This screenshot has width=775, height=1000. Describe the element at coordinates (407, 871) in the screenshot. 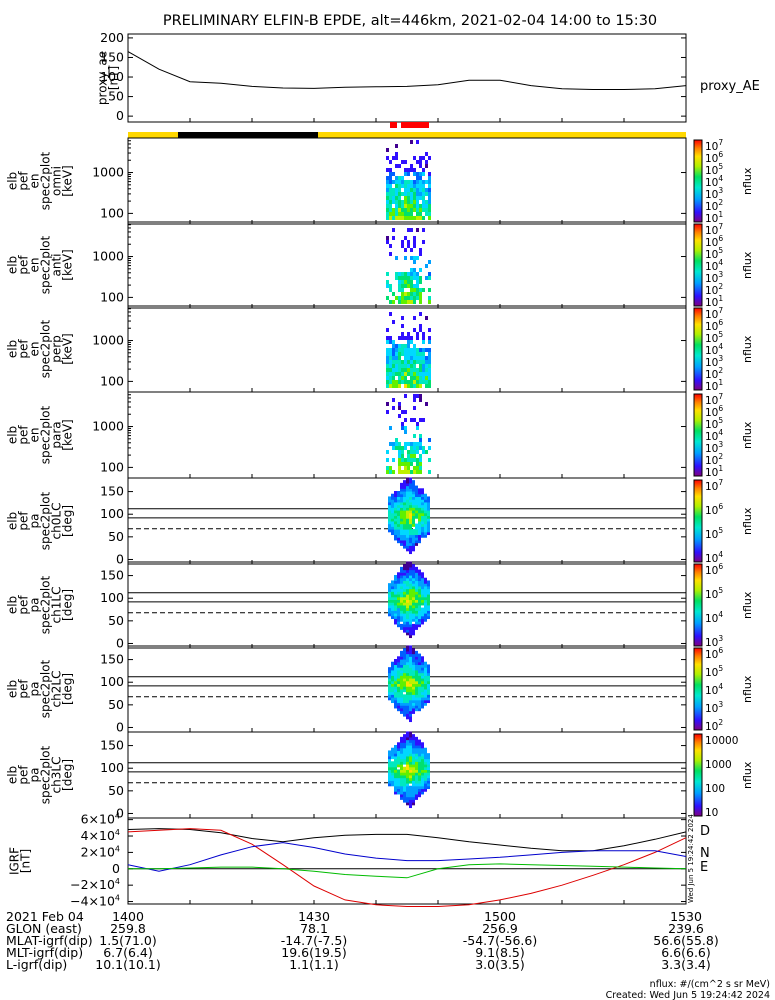

I see `igrf-line-E` at that location.